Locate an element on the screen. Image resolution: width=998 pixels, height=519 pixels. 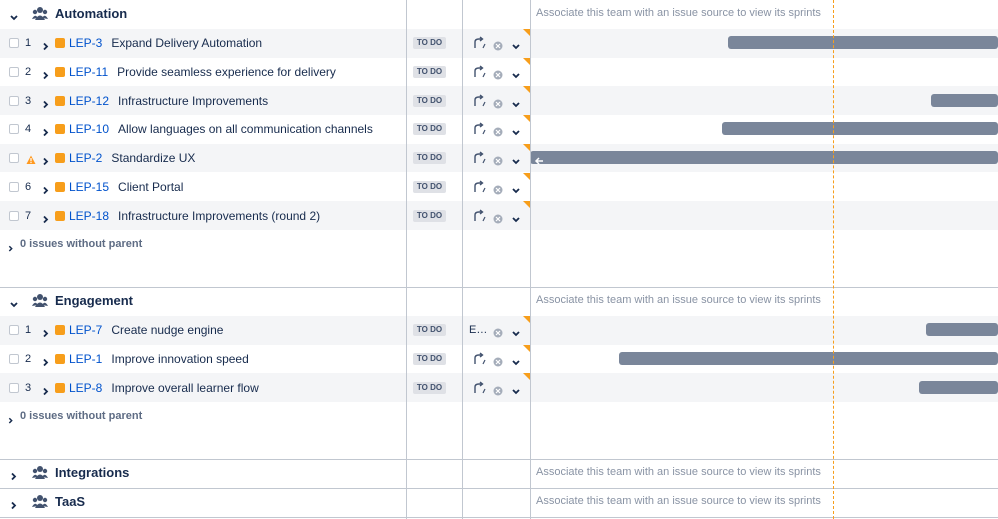
issue-key: LEP-12 is located at coordinates (89, 100).